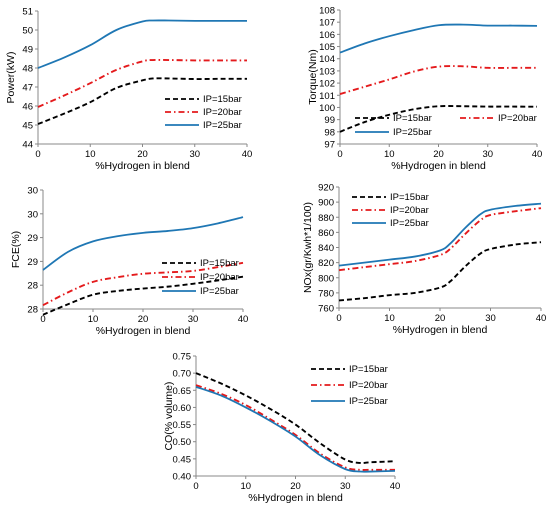 This screenshot has height=513, width=550. I want to click on y-axis-label: Power(kW), so click(11, 78).